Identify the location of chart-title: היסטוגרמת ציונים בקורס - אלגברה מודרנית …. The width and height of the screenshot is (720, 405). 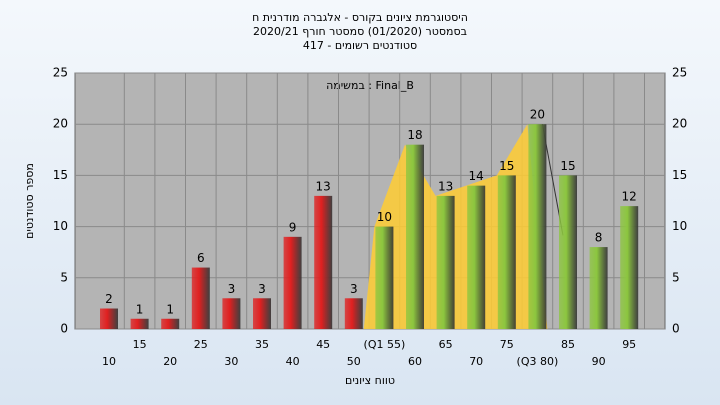
(360, 17).